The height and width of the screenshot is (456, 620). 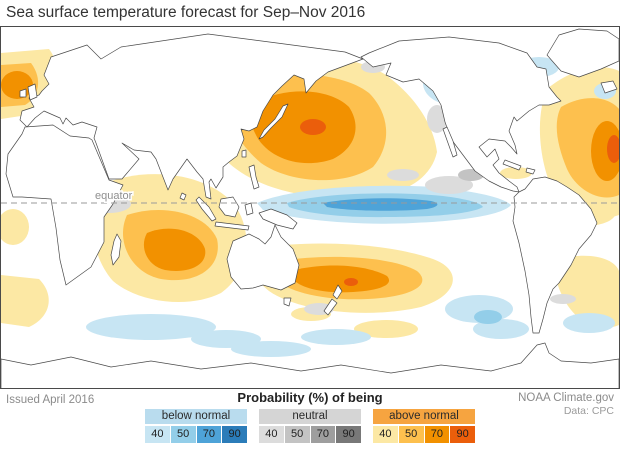 What do you see at coordinates (348, 434) in the screenshot?
I see `legend-cell-neutral-90: 90` at bounding box center [348, 434].